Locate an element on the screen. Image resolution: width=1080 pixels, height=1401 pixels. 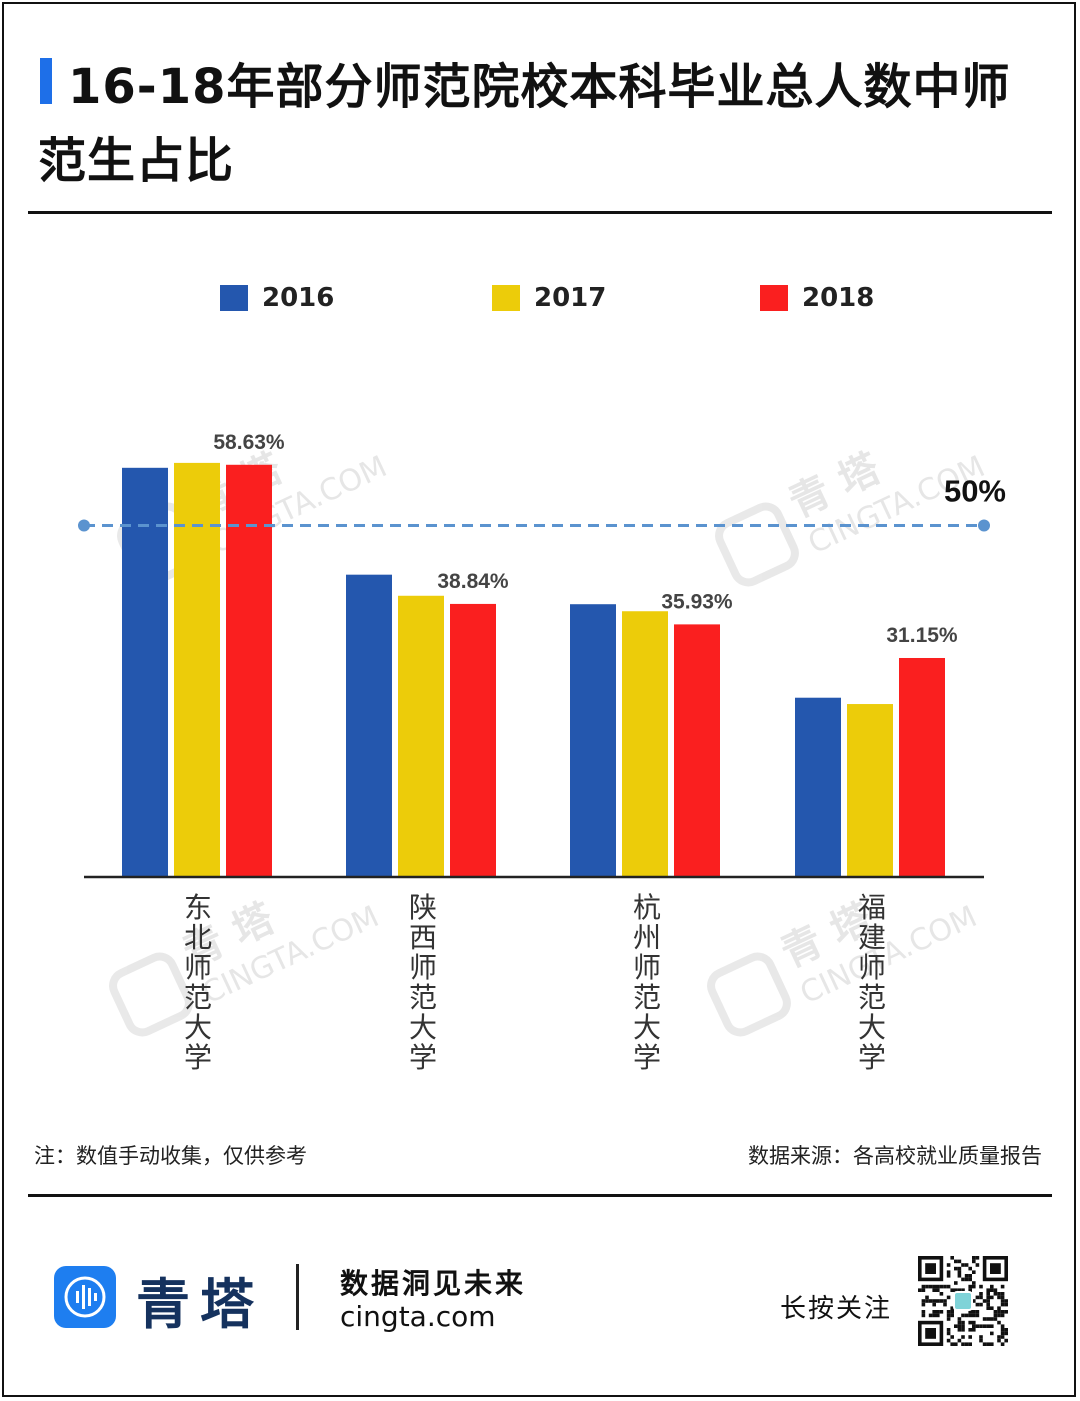
legend-swatch-2017 is located at coordinates (506, 298).